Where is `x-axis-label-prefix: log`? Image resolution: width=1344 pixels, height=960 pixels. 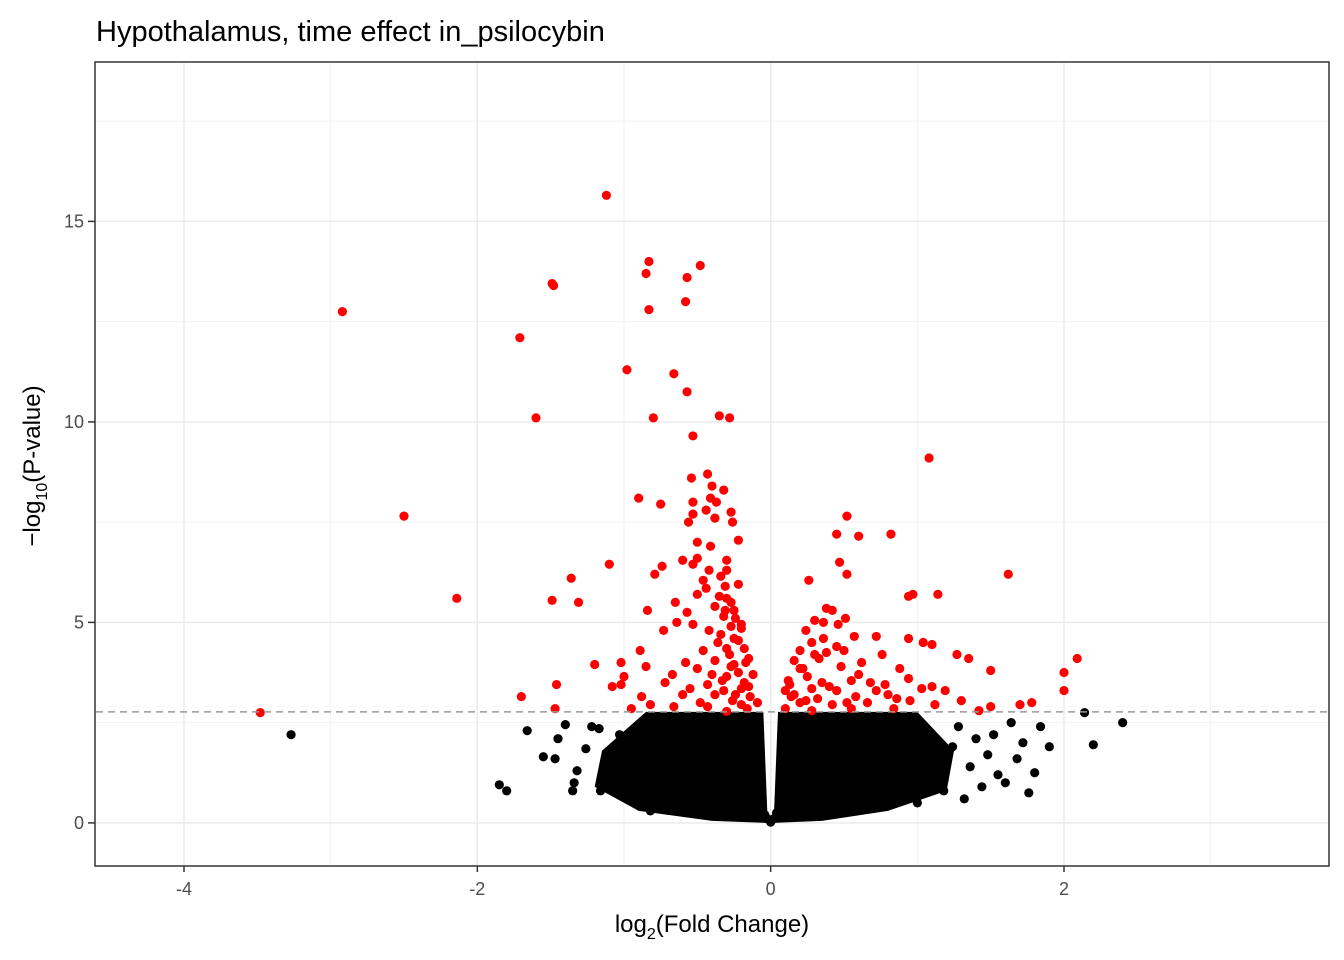 x-axis-label-prefix: log is located at coordinates (631, 924).